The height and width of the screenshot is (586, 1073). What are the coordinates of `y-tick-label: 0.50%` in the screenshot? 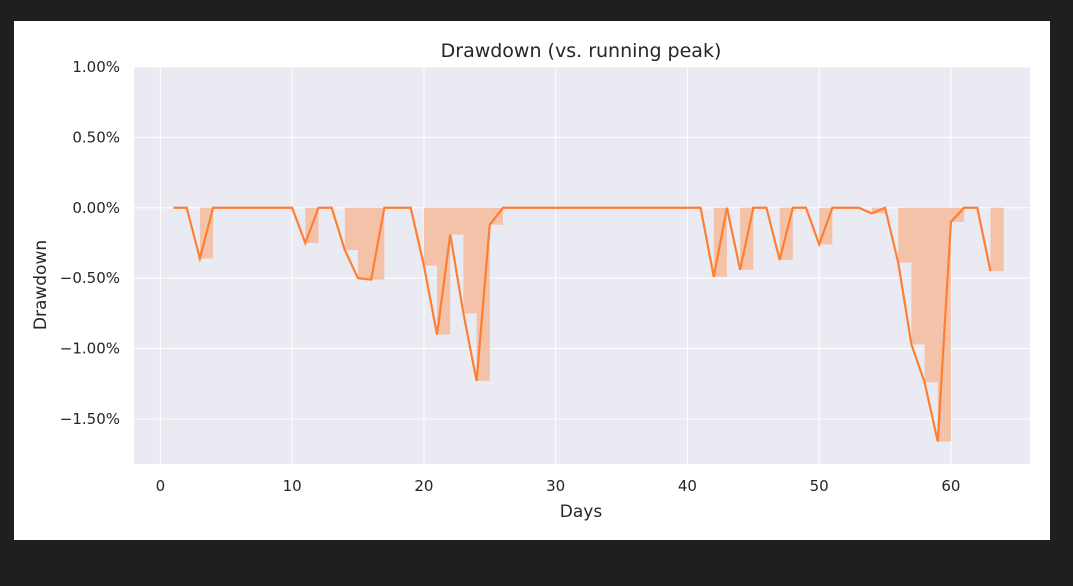 It's located at (96, 137).